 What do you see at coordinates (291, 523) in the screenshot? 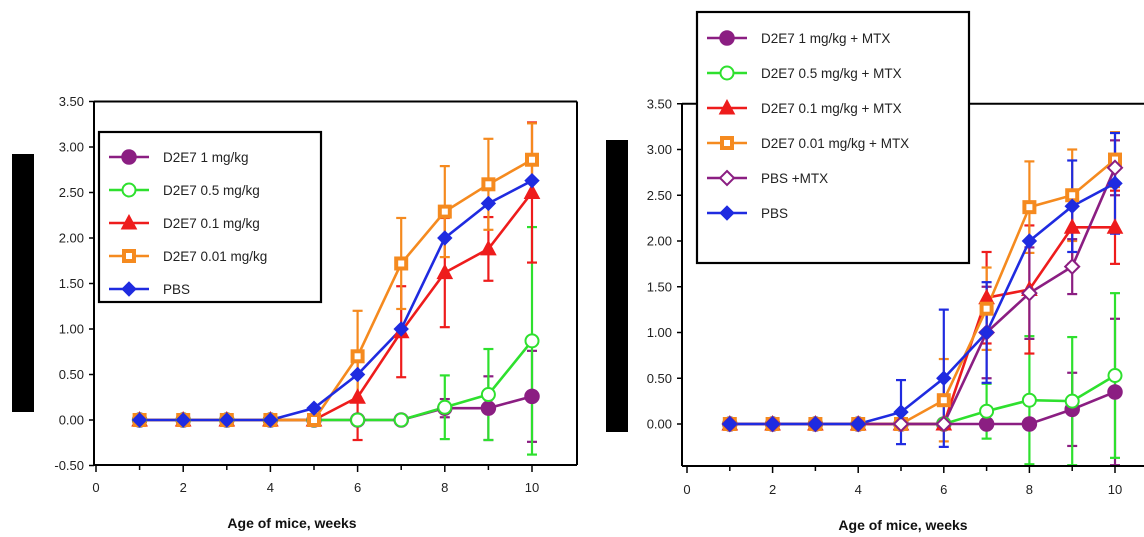
I see `left-x-axis-label: Age of mice, weeks` at bounding box center [291, 523].